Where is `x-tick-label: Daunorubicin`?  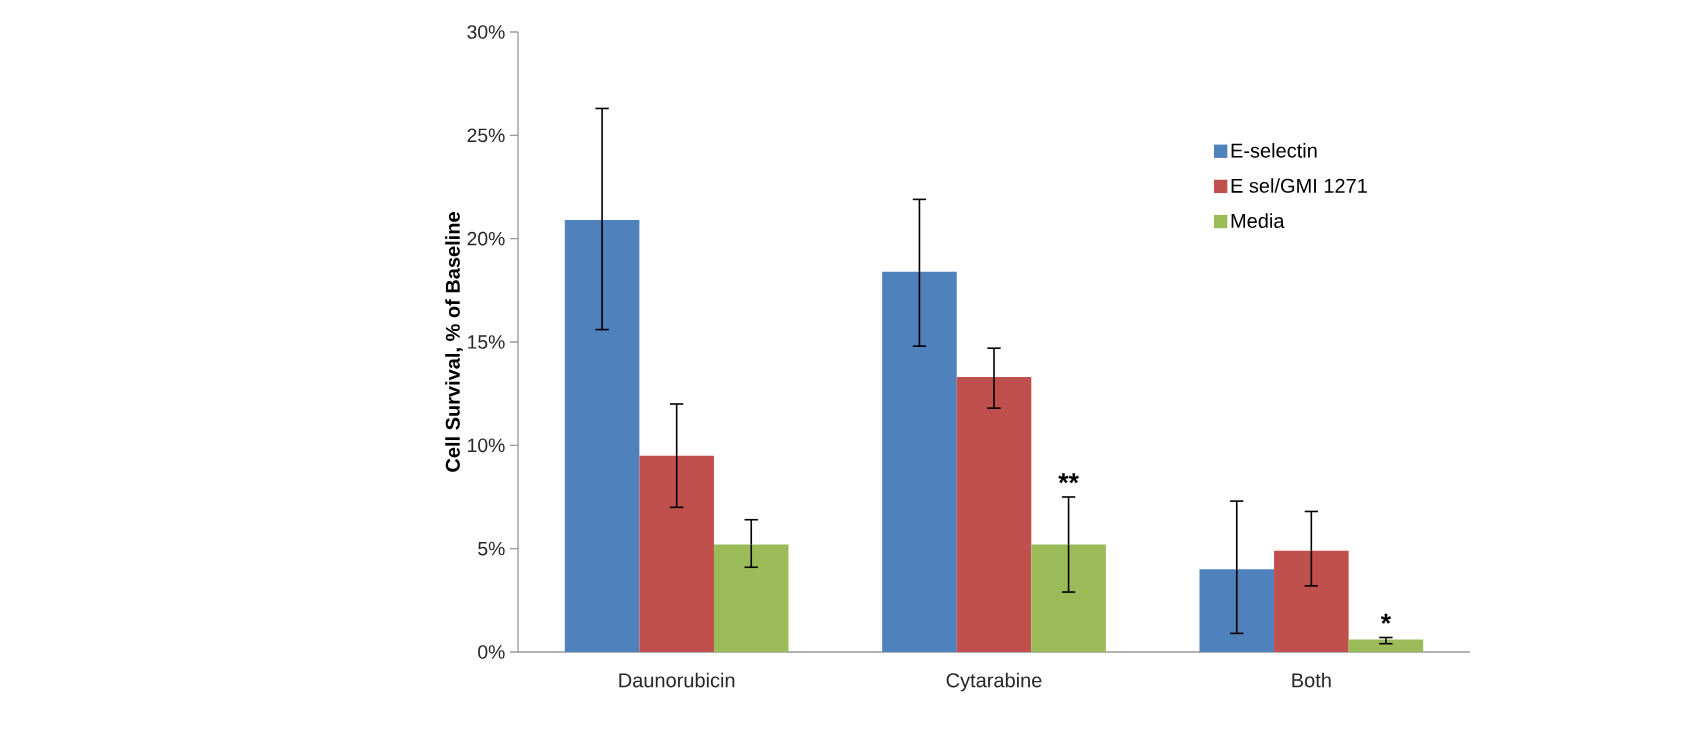 x-tick-label: Daunorubicin is located at coordinates (677, 680).